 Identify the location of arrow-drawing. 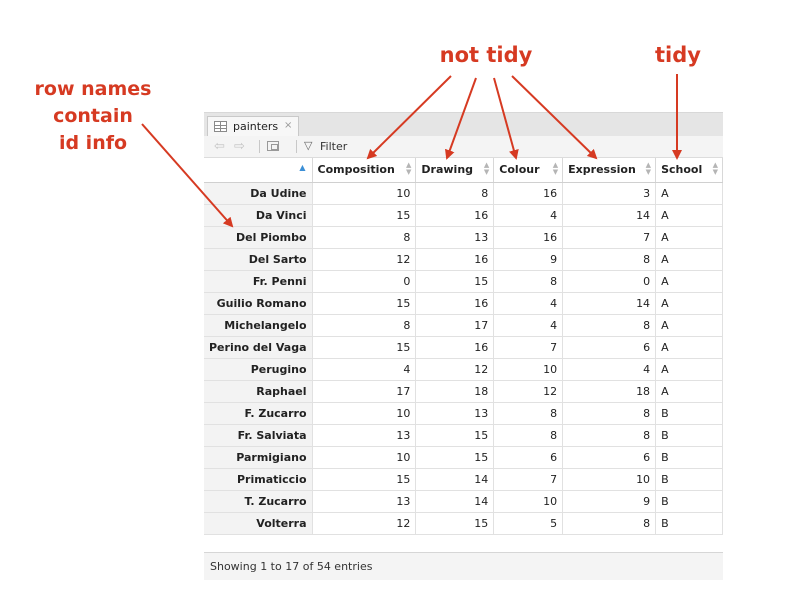
(461, 118).